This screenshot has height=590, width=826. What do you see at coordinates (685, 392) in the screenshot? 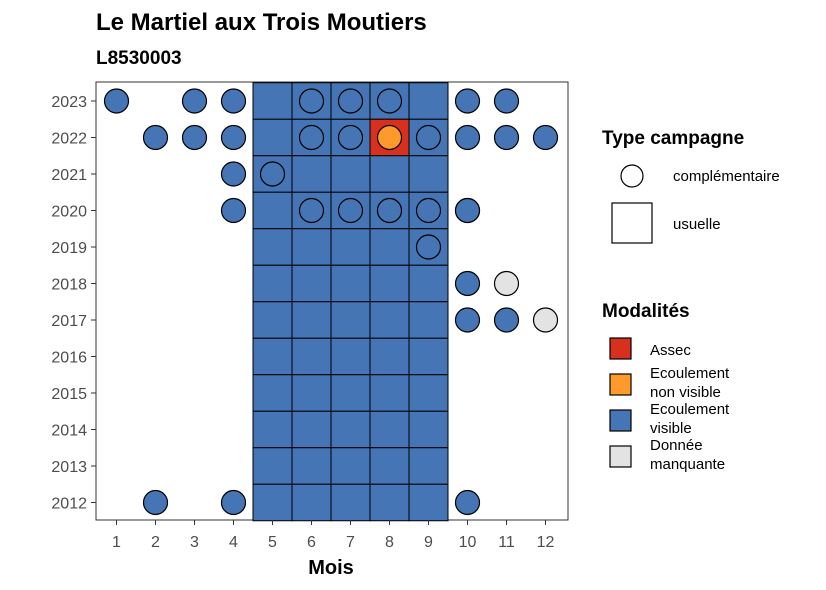
I see `legend-label-nonvisible-line-2: non visible` at bounding box center [685, 392].